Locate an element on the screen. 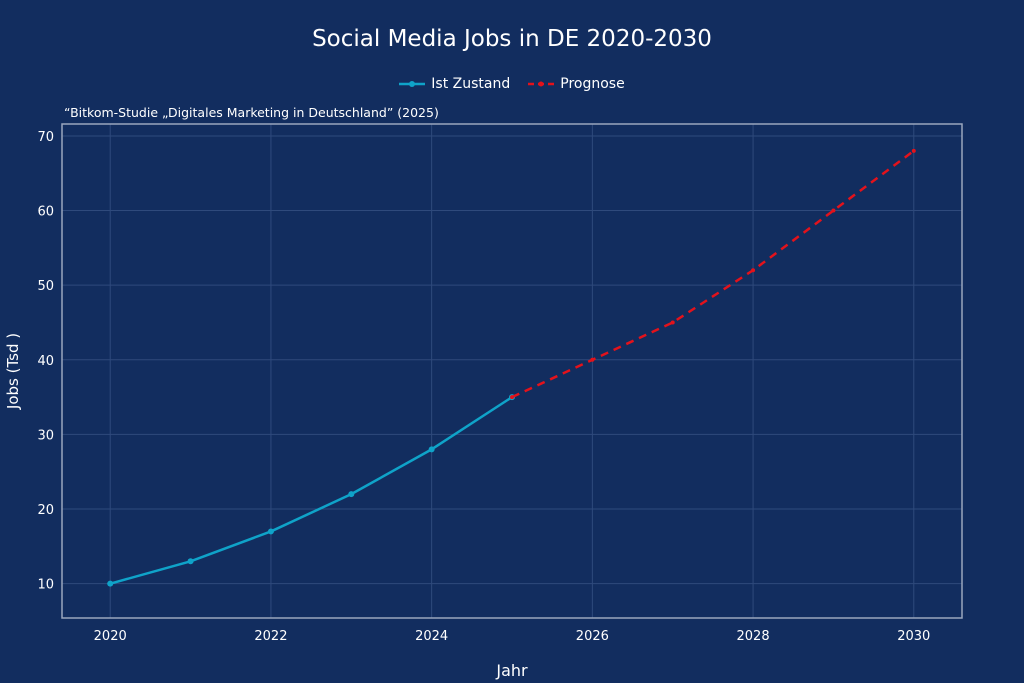 The width and height of the screenshot is (1024, 683). x-tick-label: 2030 is located at coordinates (913, 636).